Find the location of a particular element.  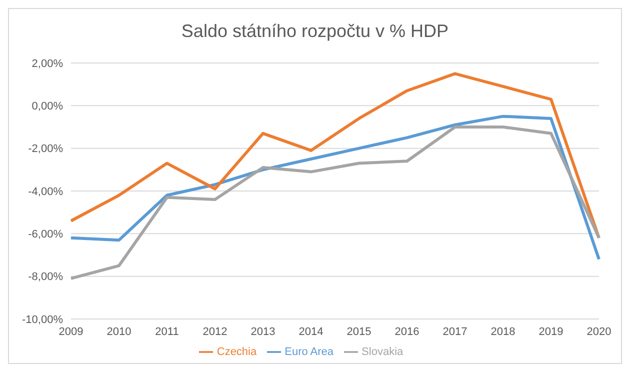

x-tick-label: 2014 is located at coordinates (311, 332).